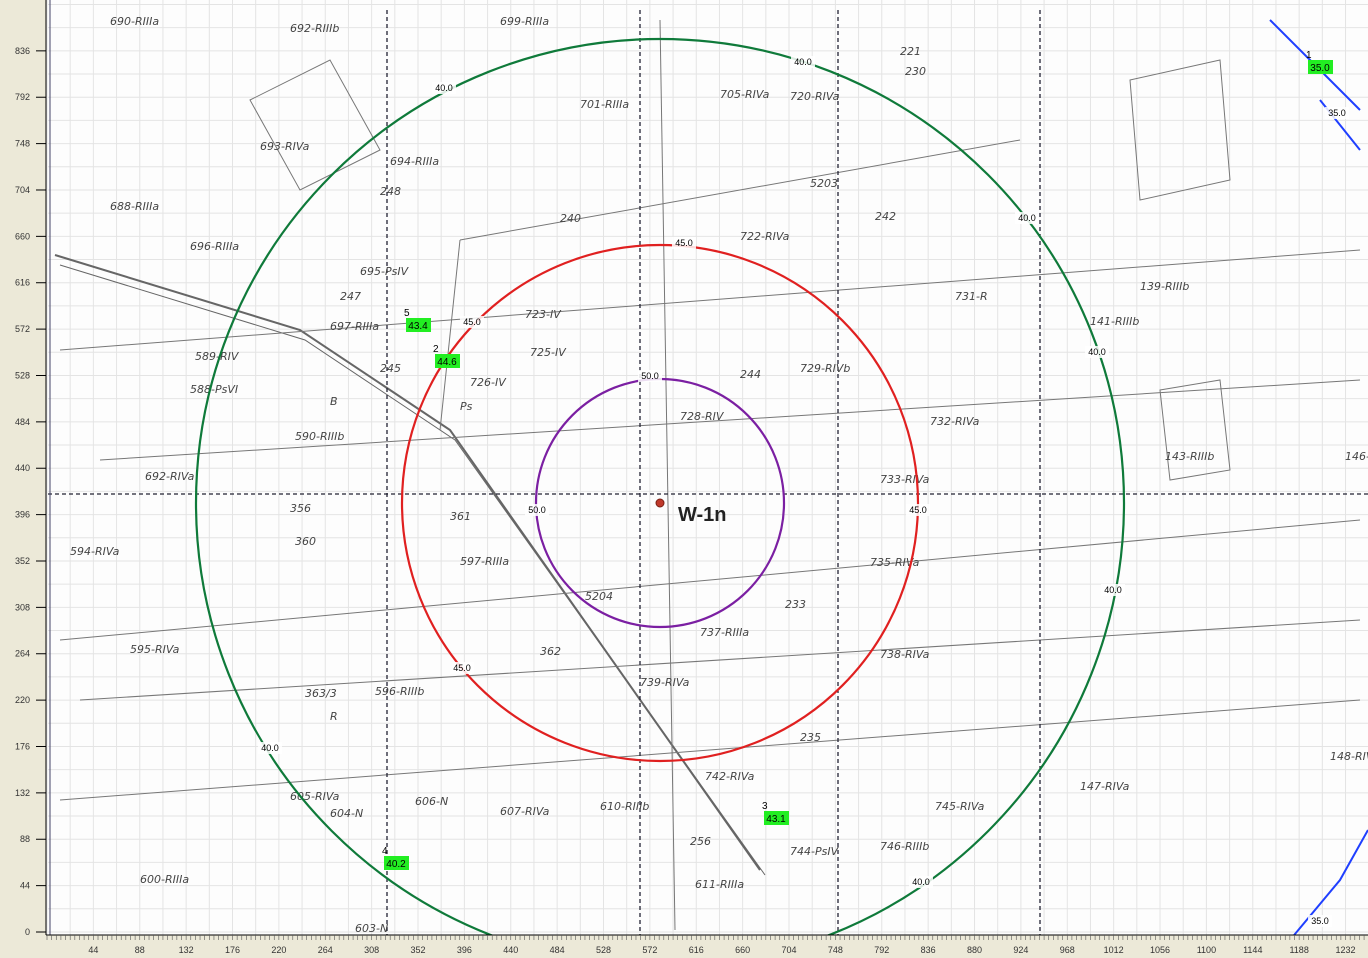 The image size is (1368, 958). What do you see at coordinates (22, 793) in the screenshot?
I see `y-ruler-label: 132` at bounding box center [22, 793].